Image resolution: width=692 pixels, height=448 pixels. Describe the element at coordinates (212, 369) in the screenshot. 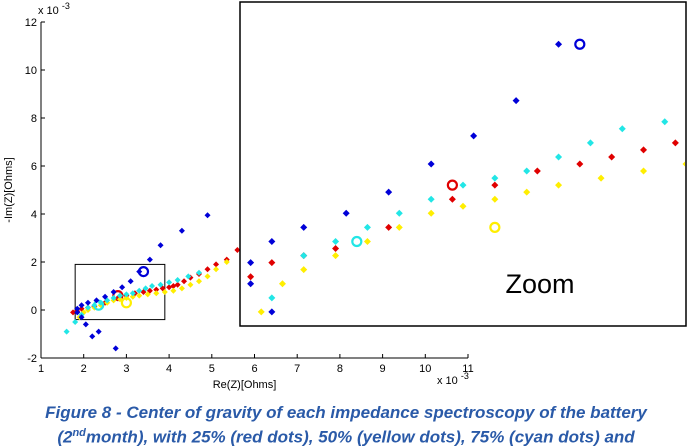

I see `x-tick-label: 5` at that location.